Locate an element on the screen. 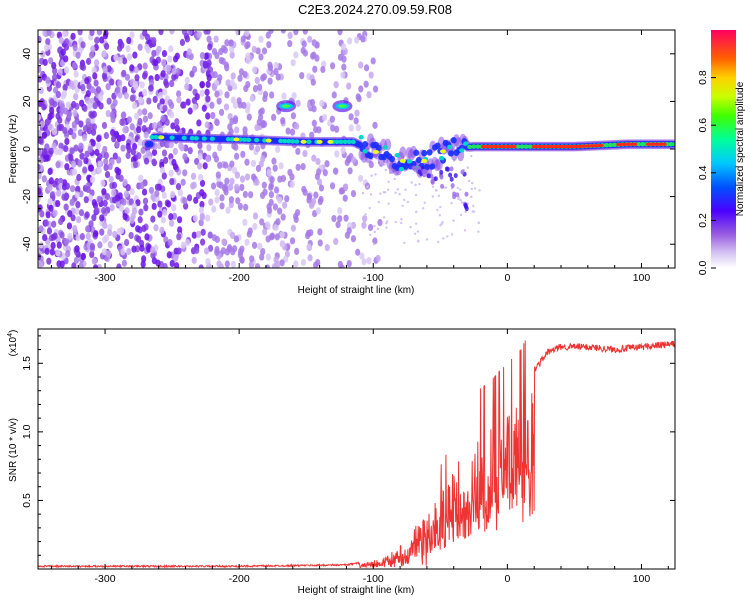  snr-xlabel: Height of straight line (km) is located at coordinates (356, 590).